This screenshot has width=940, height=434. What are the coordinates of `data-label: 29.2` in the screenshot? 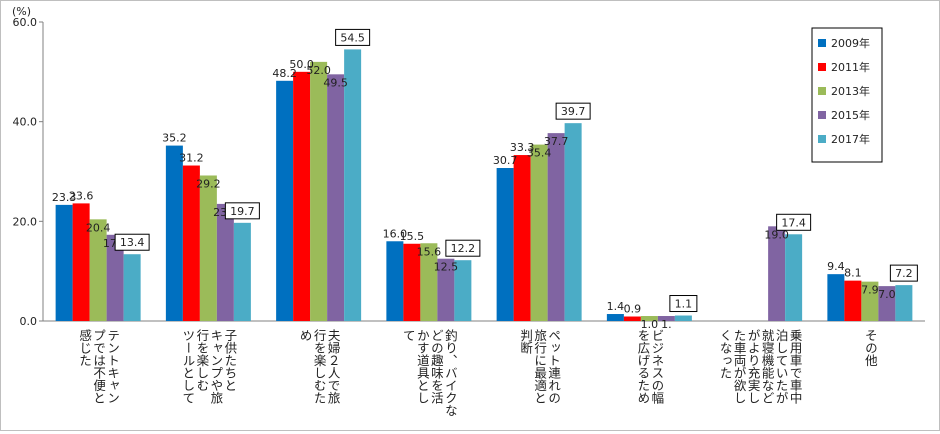 It's located at (208, 183).